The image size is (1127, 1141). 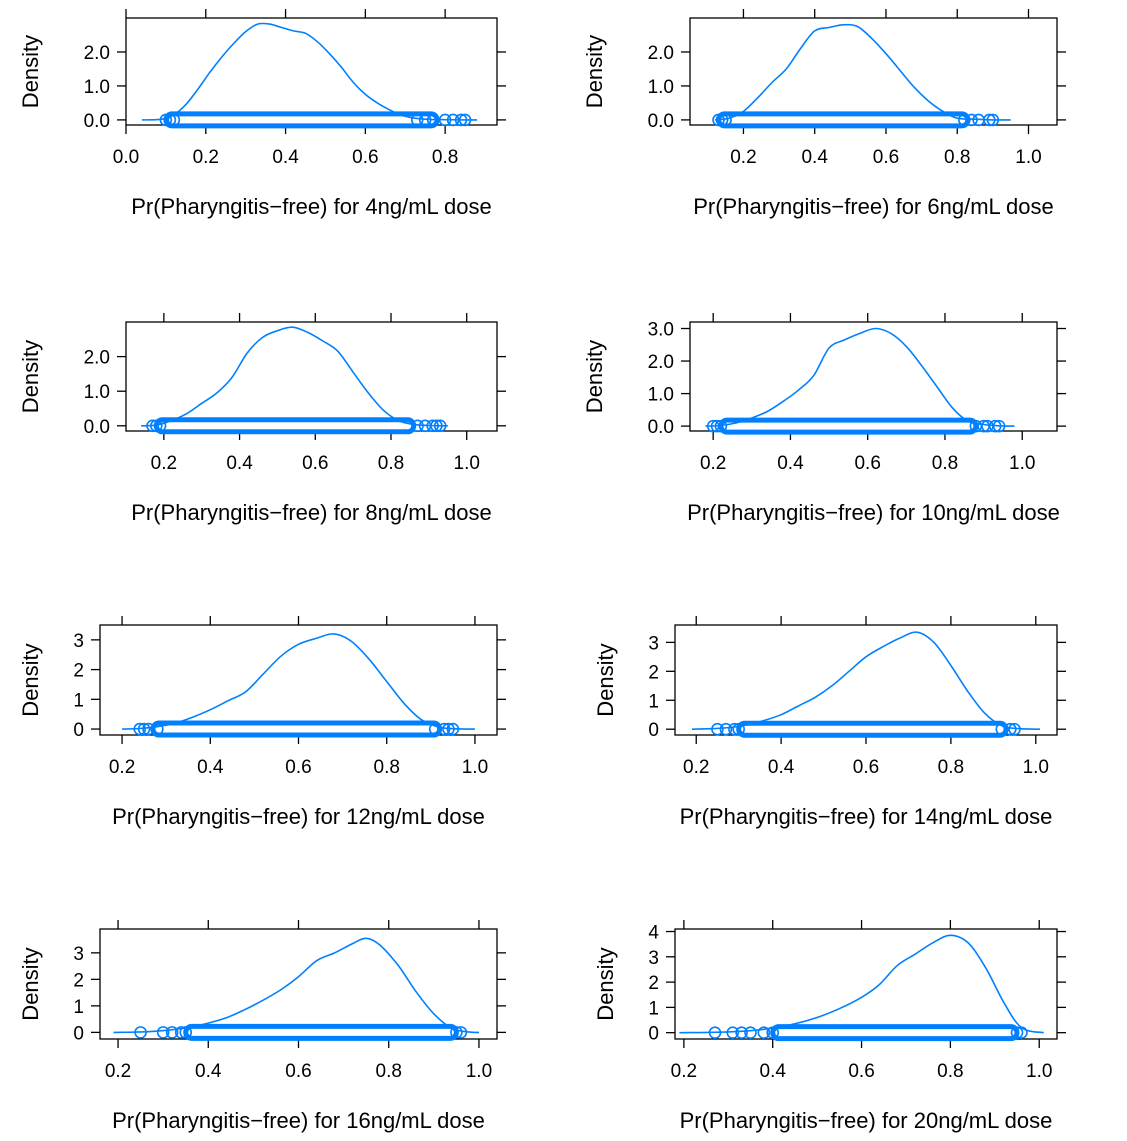 What do you see at coordinates (311, 512) in the screenshot?
I see `x-axis-label: Pr(Pharyngitis−free) for 8ng/mL dose` at bounding box center [311, 512].